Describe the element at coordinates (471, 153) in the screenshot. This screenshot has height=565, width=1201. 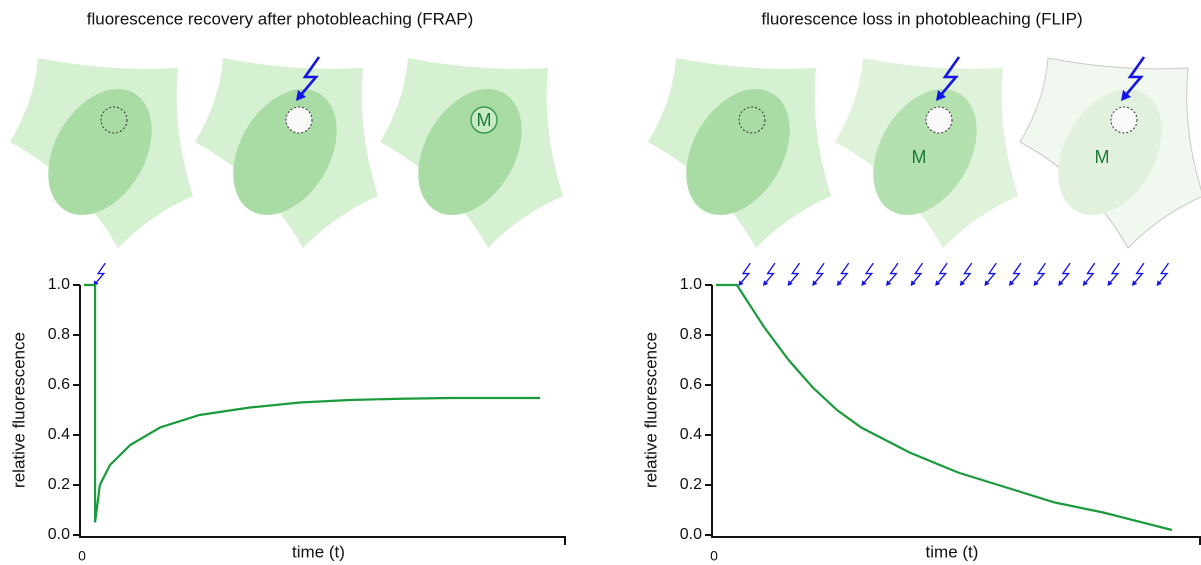
I see `cell-3: M` at that location.